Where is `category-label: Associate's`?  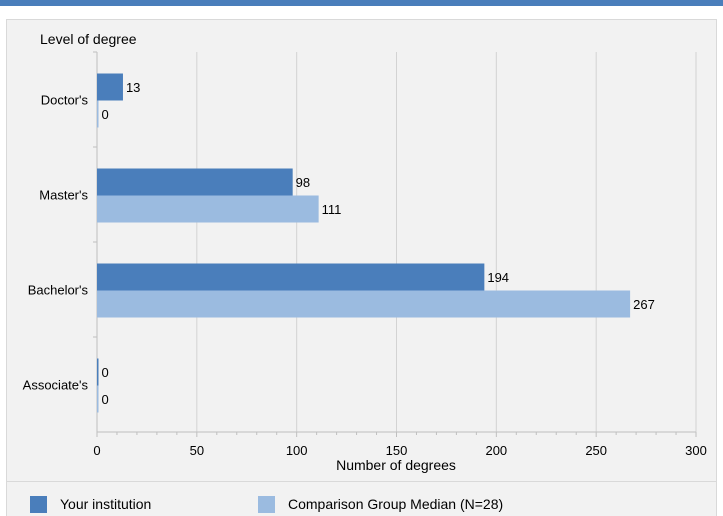
category-label: Associate's is located at coordinates (56, 385).